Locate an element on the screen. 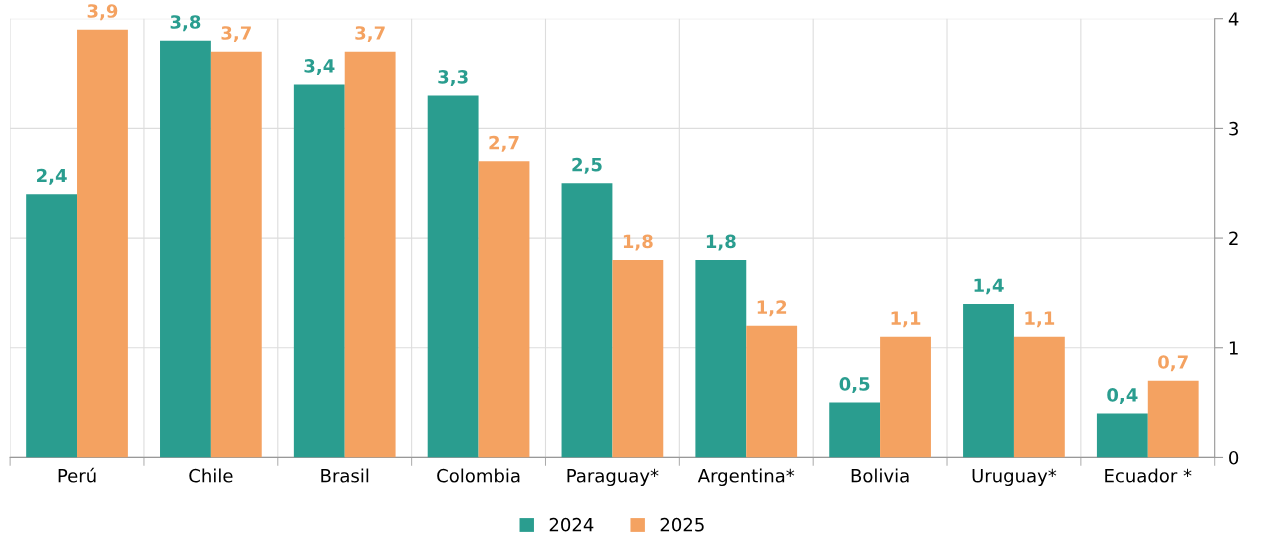 The width and height of the screenshot is (1264, 535). data-label: 1,4 is located at coordinates (989, 286).